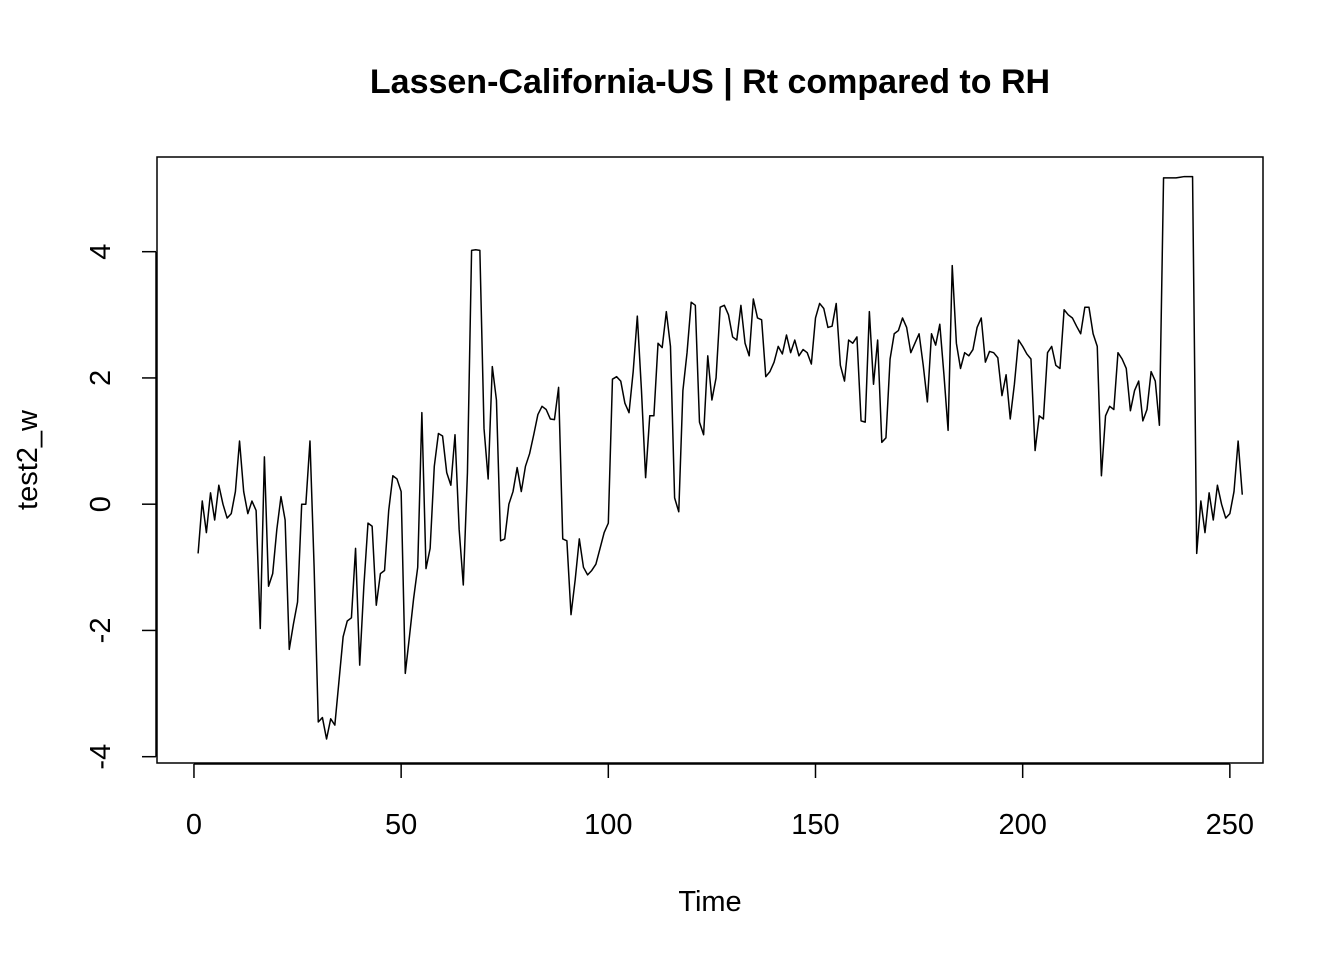 Image resolution: width=1344 pixels, height=960 pixels. What do you see at coordinates (815, 825) in the screenshot?
I see `x-tick-label: 150` at bounding box center [815, 825].